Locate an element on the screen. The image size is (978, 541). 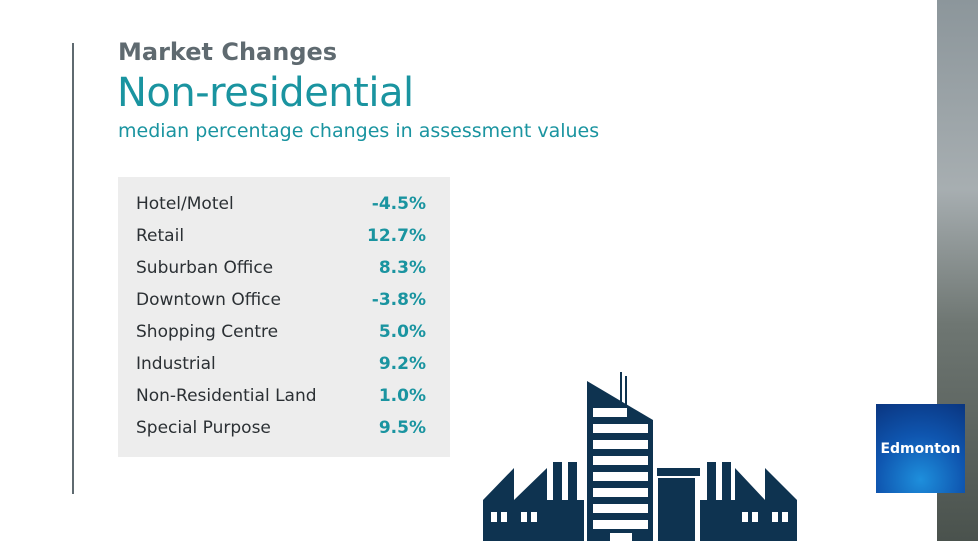
accent-divider is located at coordinates (73, 268).